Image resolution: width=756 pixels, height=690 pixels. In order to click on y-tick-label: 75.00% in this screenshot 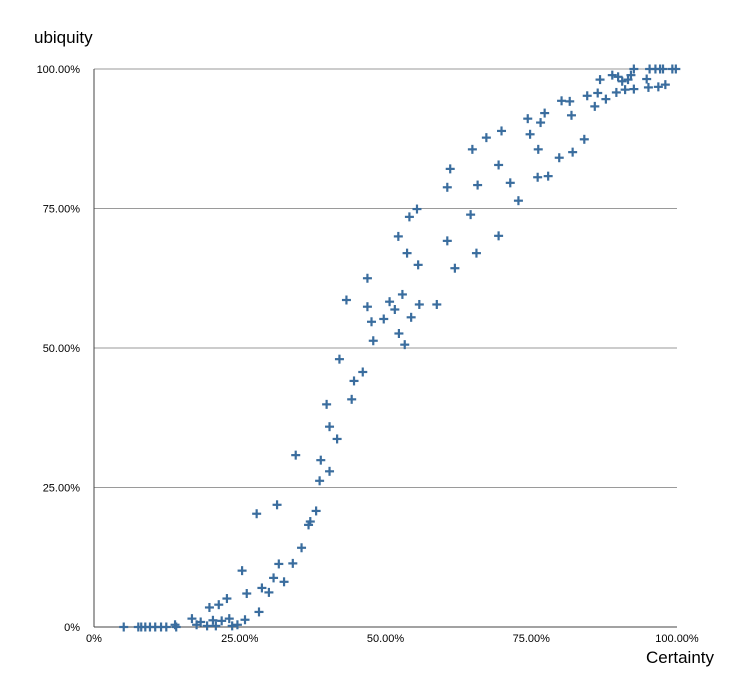, I will do `click(62, 210)`.